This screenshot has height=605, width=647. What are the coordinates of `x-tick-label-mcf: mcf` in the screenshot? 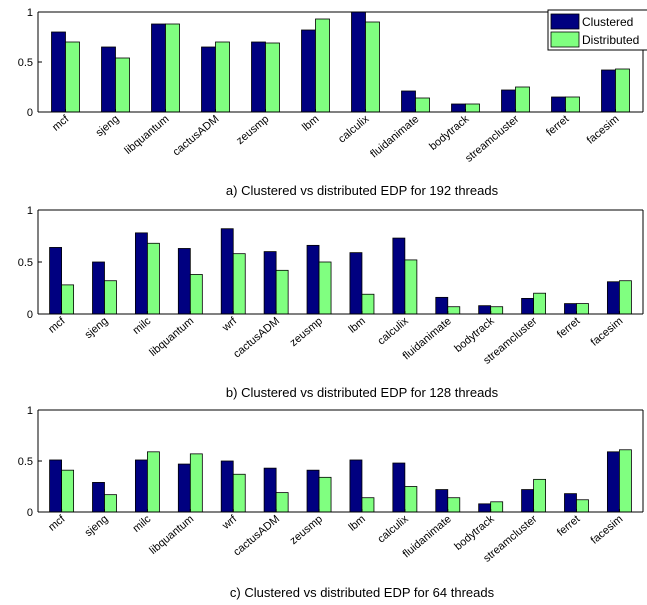 It's located at (57, 523).